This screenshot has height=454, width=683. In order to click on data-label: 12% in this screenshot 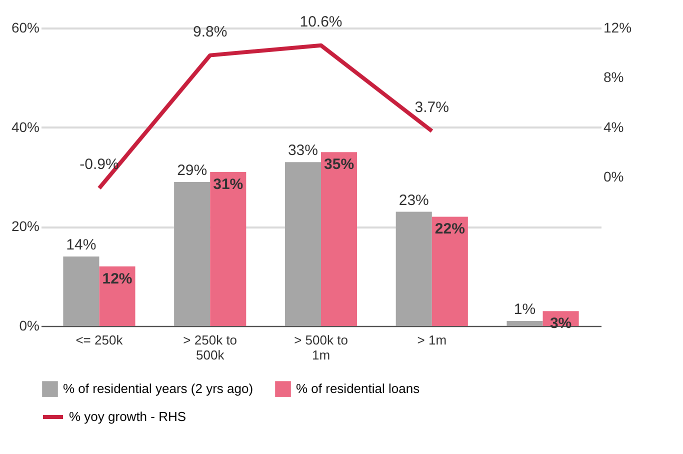, I will do `click(117, 279)`.